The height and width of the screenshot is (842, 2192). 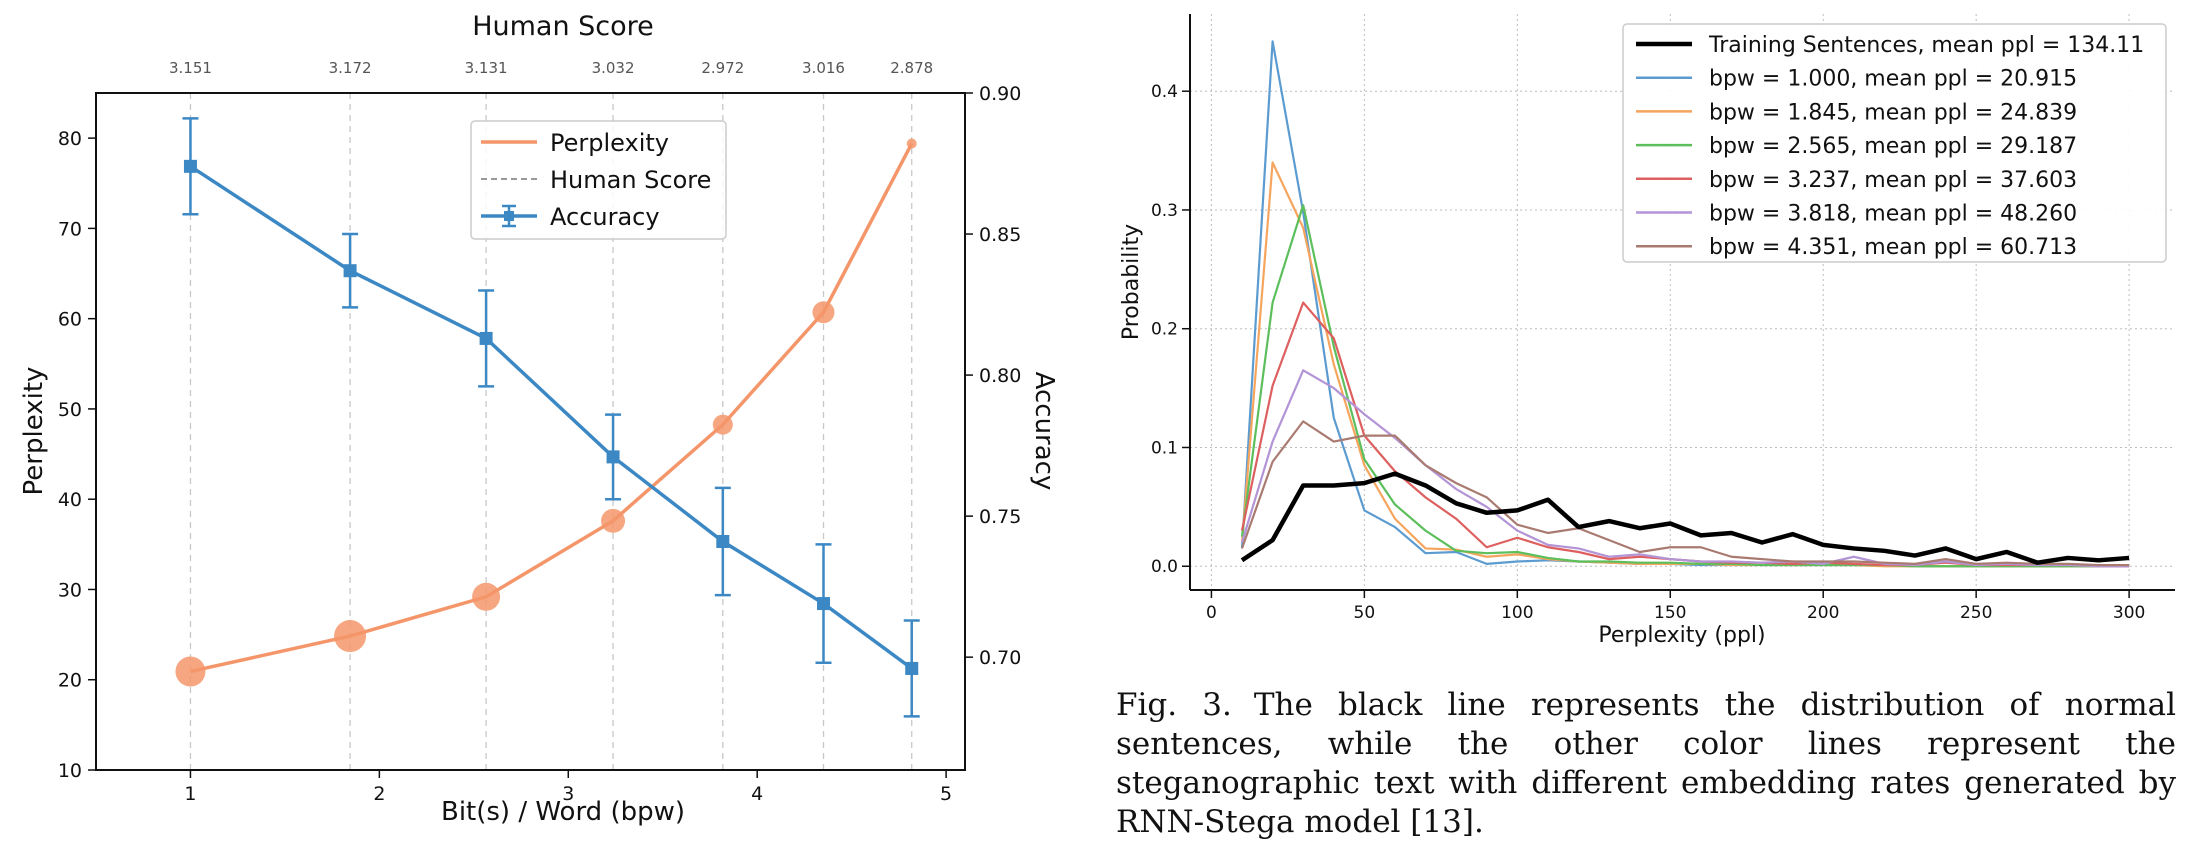 I want to click on x-tick-label: 0, so click(x=1211, y=613).